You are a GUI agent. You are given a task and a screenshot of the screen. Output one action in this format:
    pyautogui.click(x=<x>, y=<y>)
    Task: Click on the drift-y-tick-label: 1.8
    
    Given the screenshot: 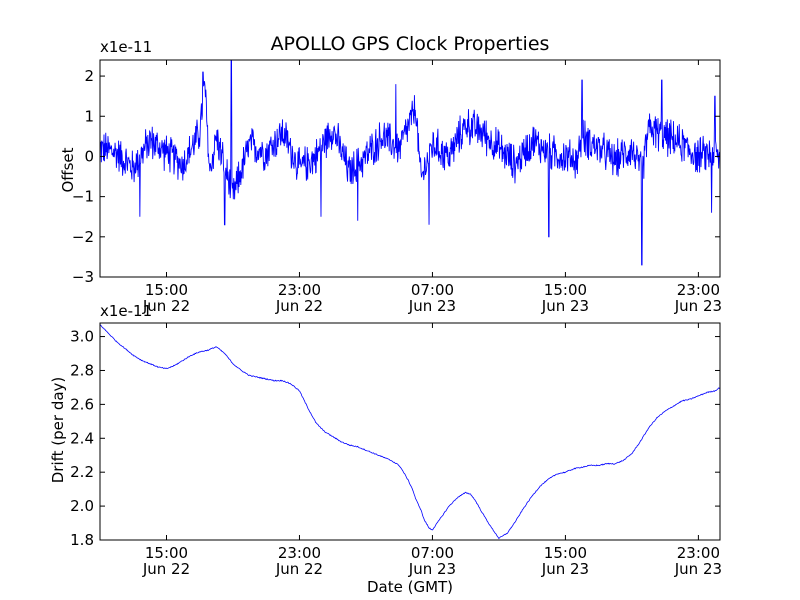 What is the action you would take?
    pyautogui.click(x=82, y=540)
    